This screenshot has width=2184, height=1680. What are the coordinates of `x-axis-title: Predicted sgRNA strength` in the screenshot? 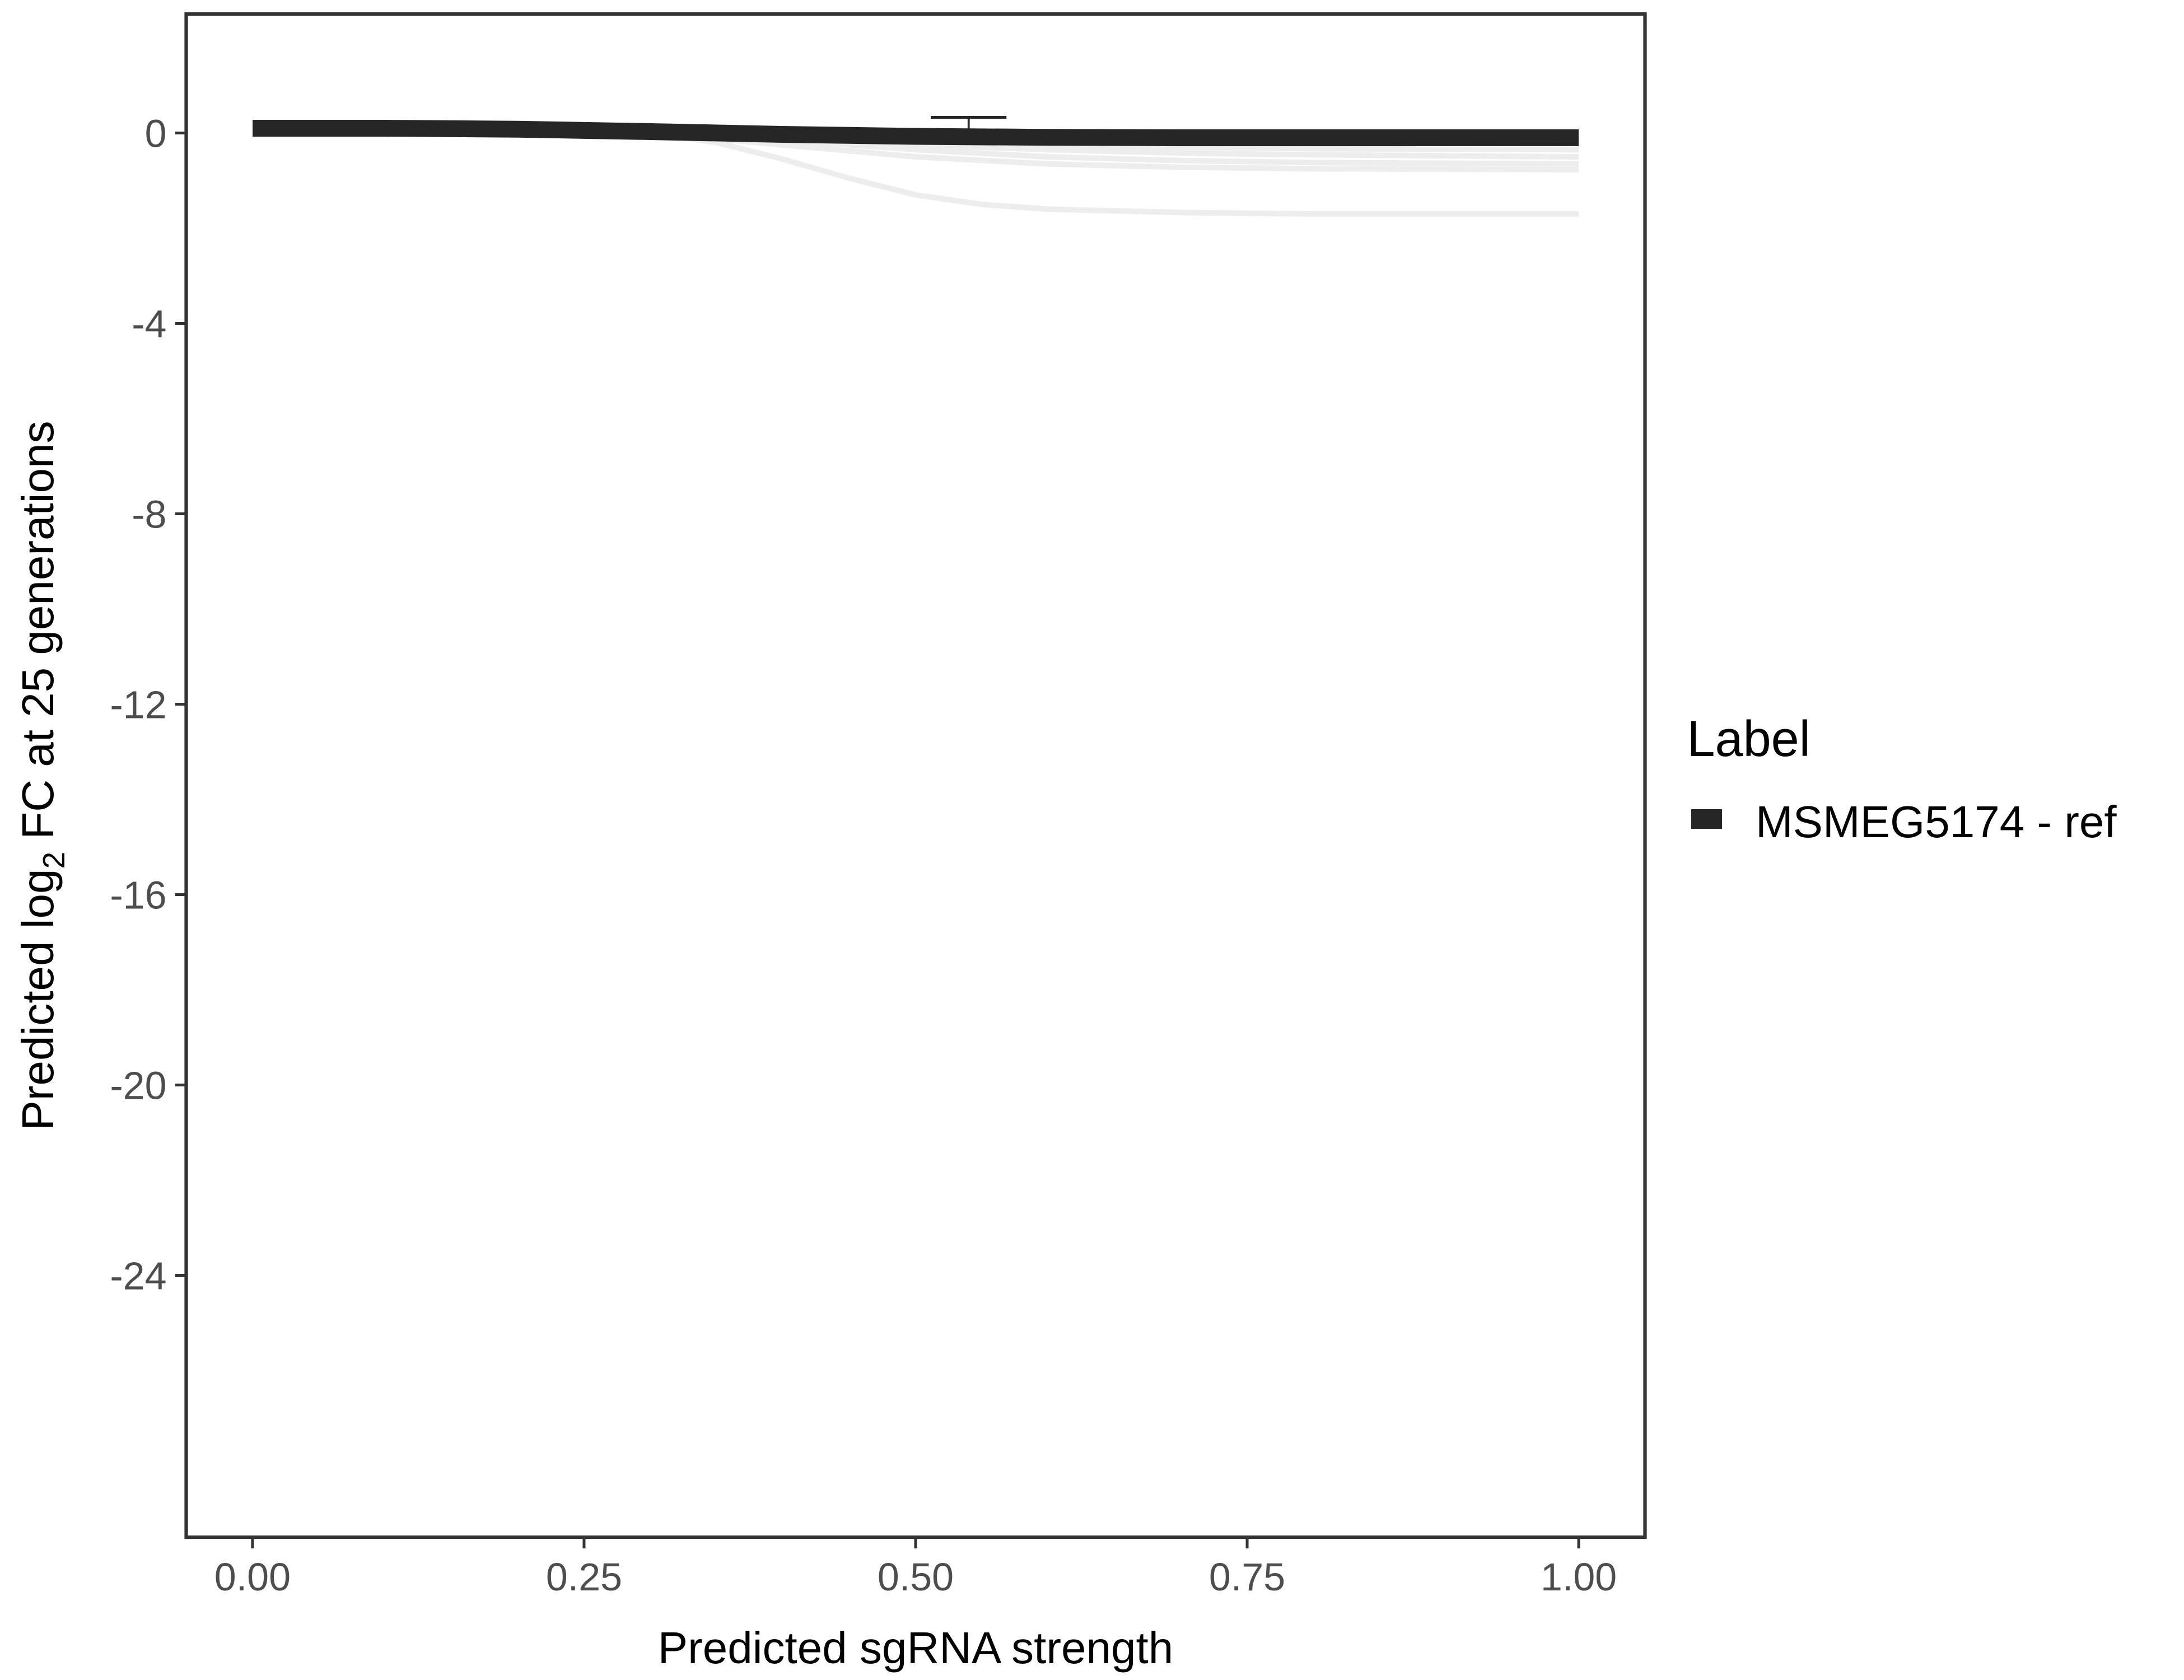 It's located at (916, 1648).